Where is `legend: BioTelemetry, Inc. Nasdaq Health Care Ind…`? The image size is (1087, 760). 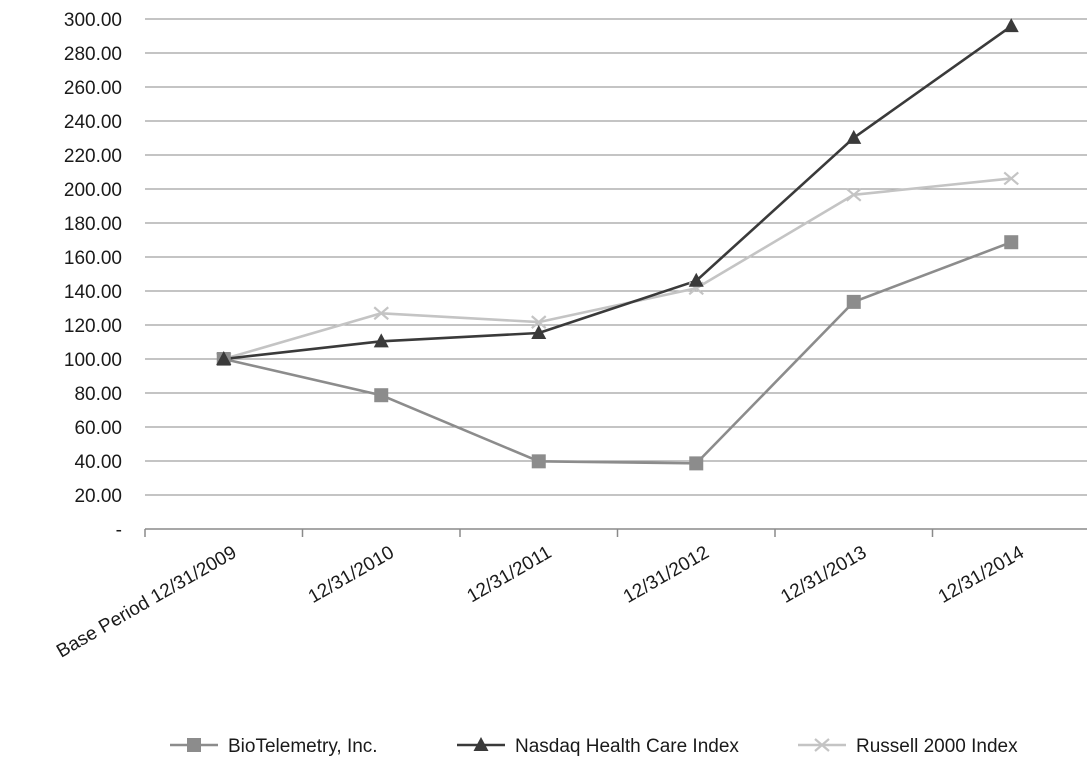
legend: BioTelemetry, Inc. Nasdaq Health Care Ind… is located at coordinates (594, 746).